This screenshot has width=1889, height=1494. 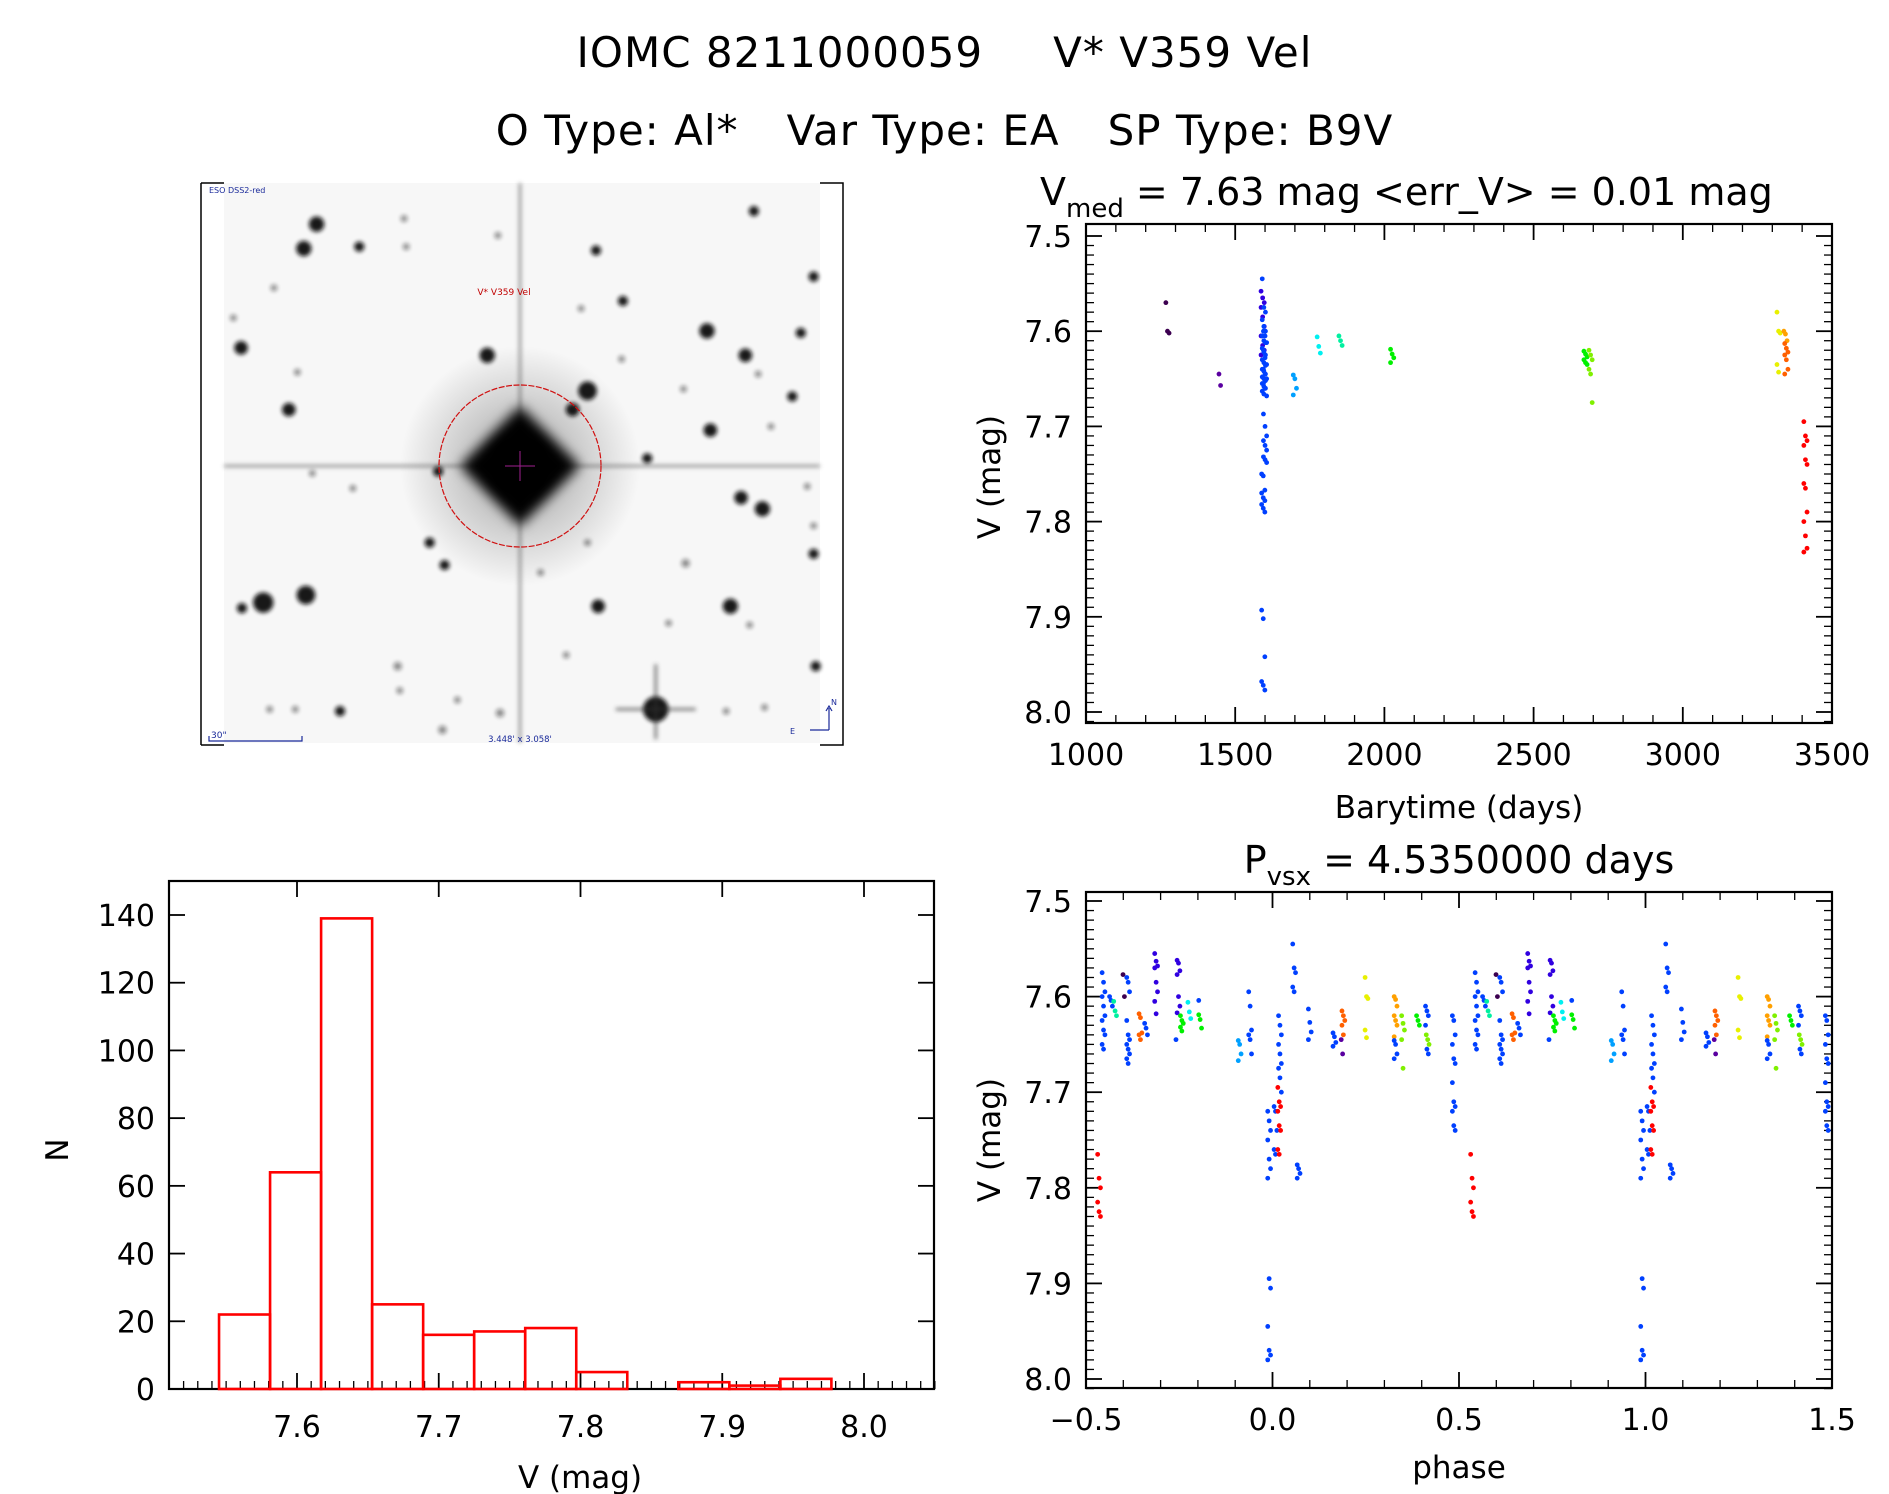 I want to click on lightcurve-xtick-label: 3500, so click(x=1832, y=755).